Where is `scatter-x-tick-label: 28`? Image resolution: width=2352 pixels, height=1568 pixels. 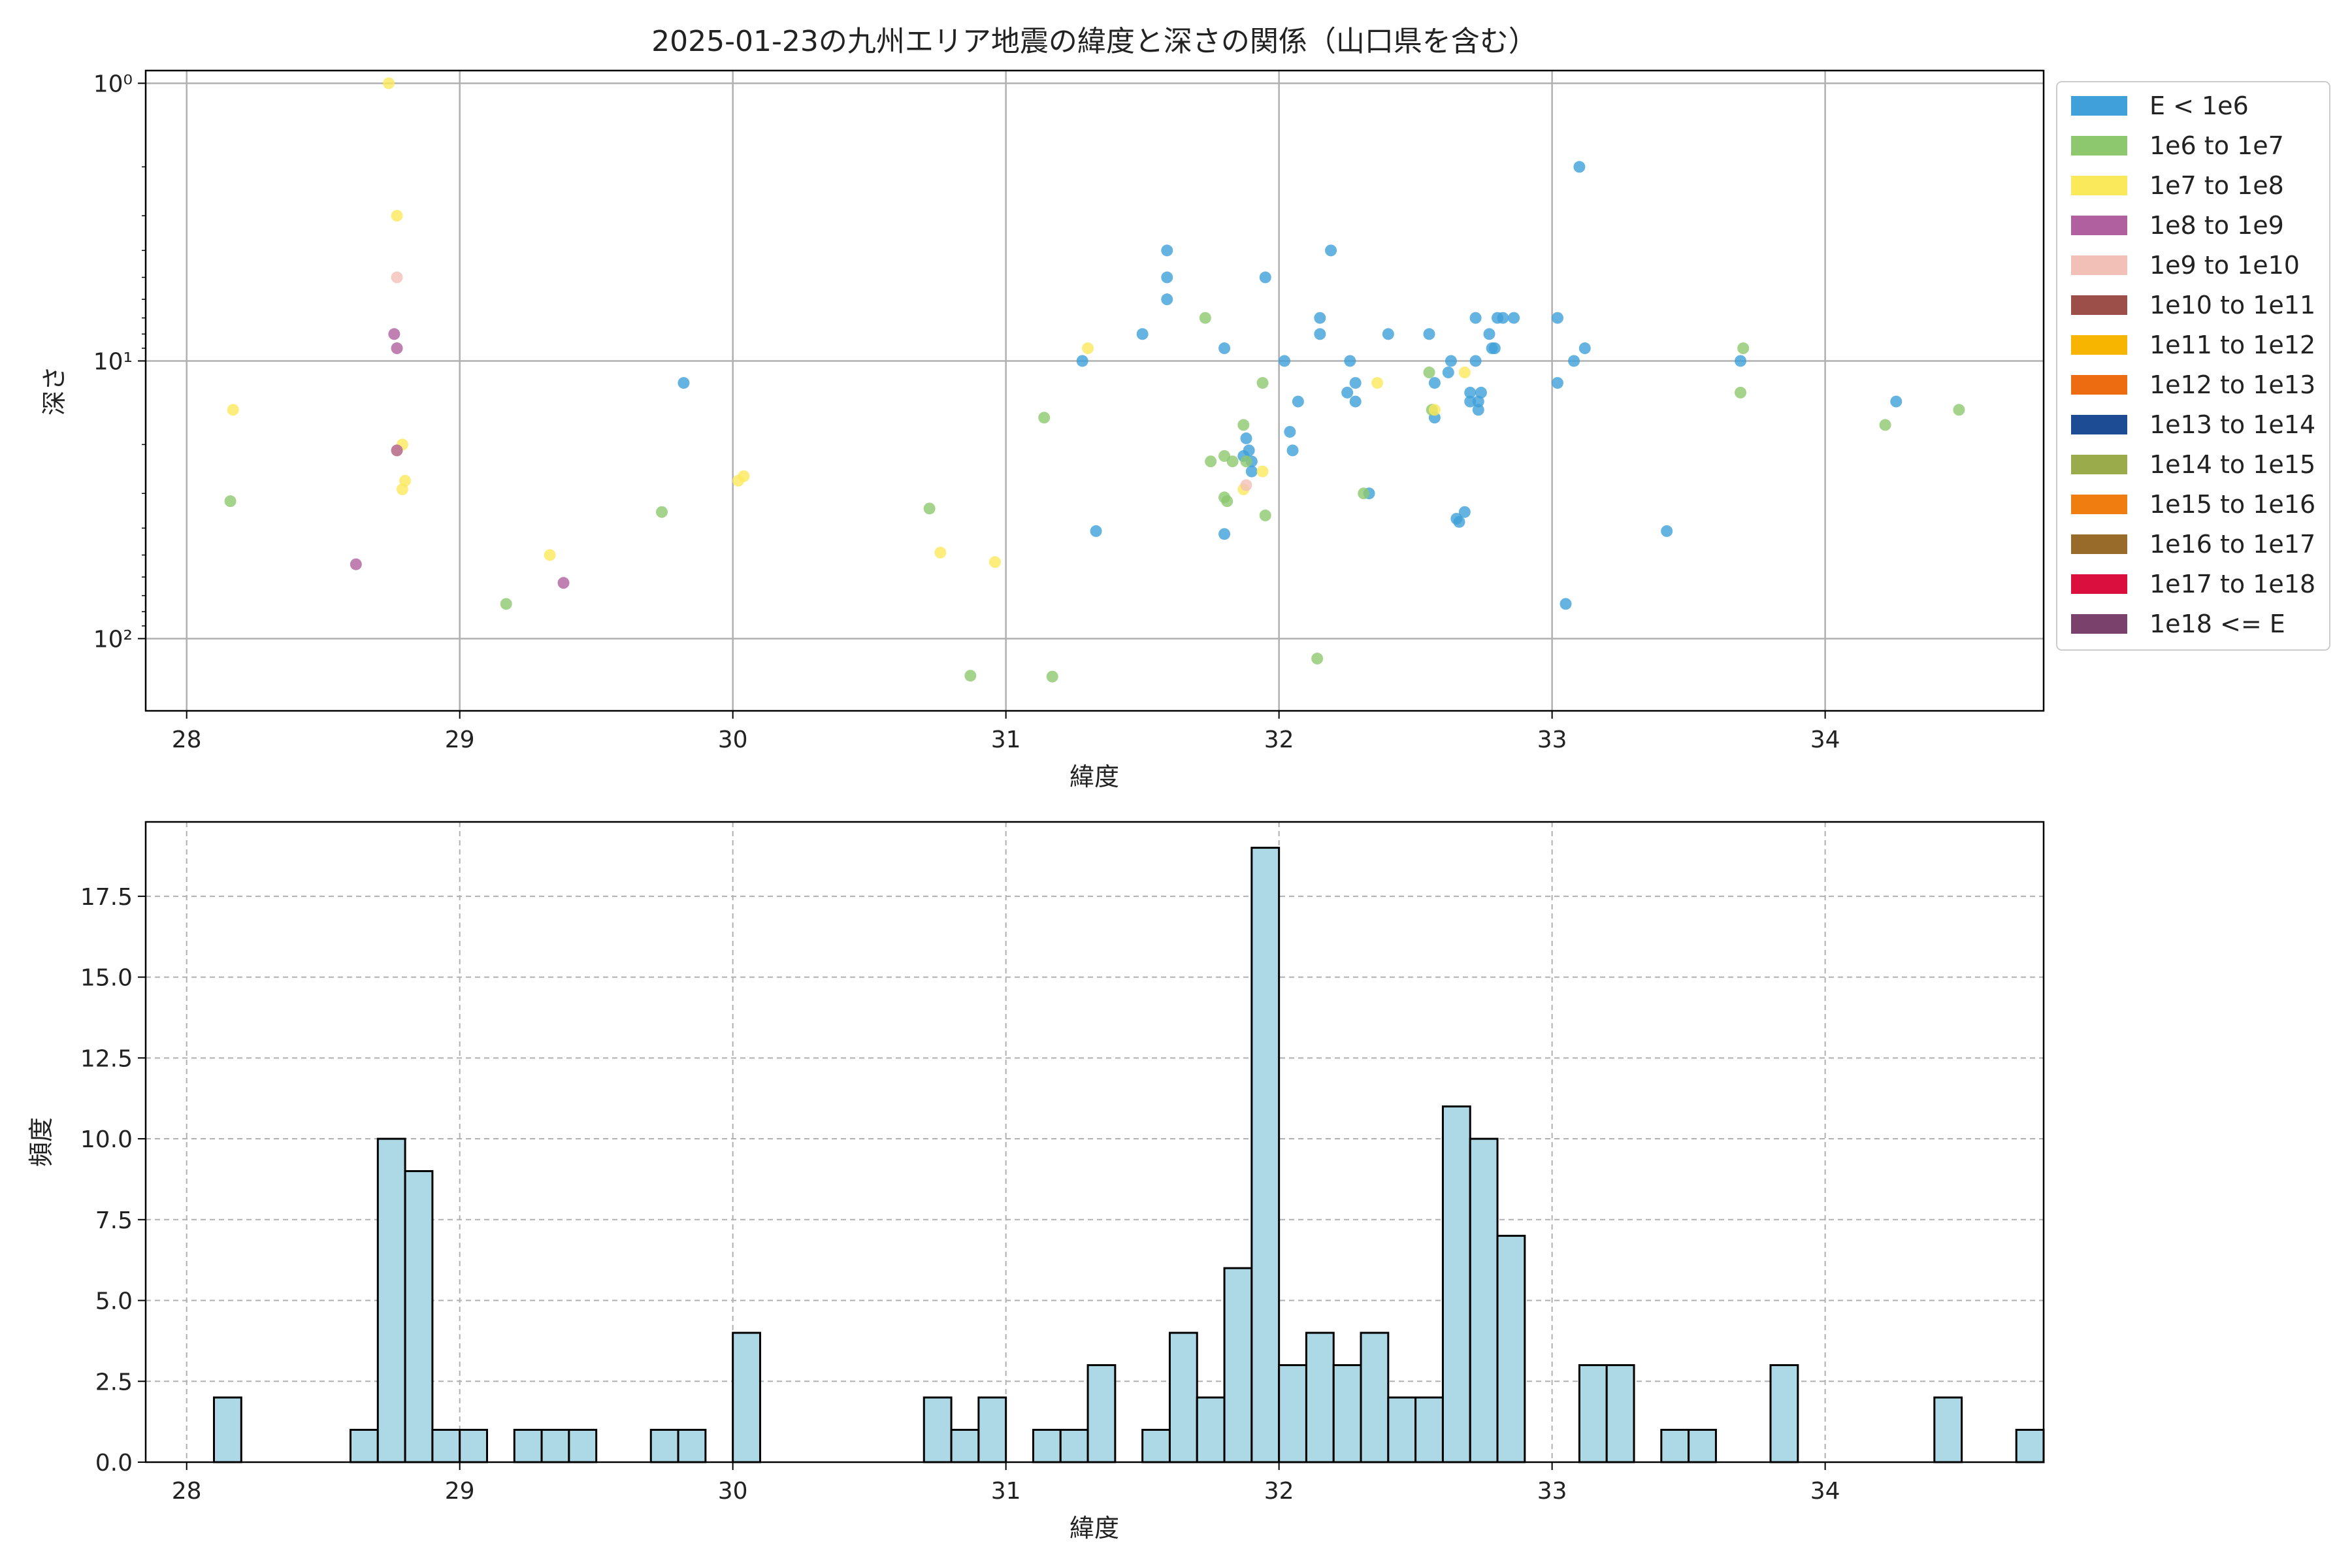
scatter-x-tick-label: 28 is located at coordinates (187, 740).